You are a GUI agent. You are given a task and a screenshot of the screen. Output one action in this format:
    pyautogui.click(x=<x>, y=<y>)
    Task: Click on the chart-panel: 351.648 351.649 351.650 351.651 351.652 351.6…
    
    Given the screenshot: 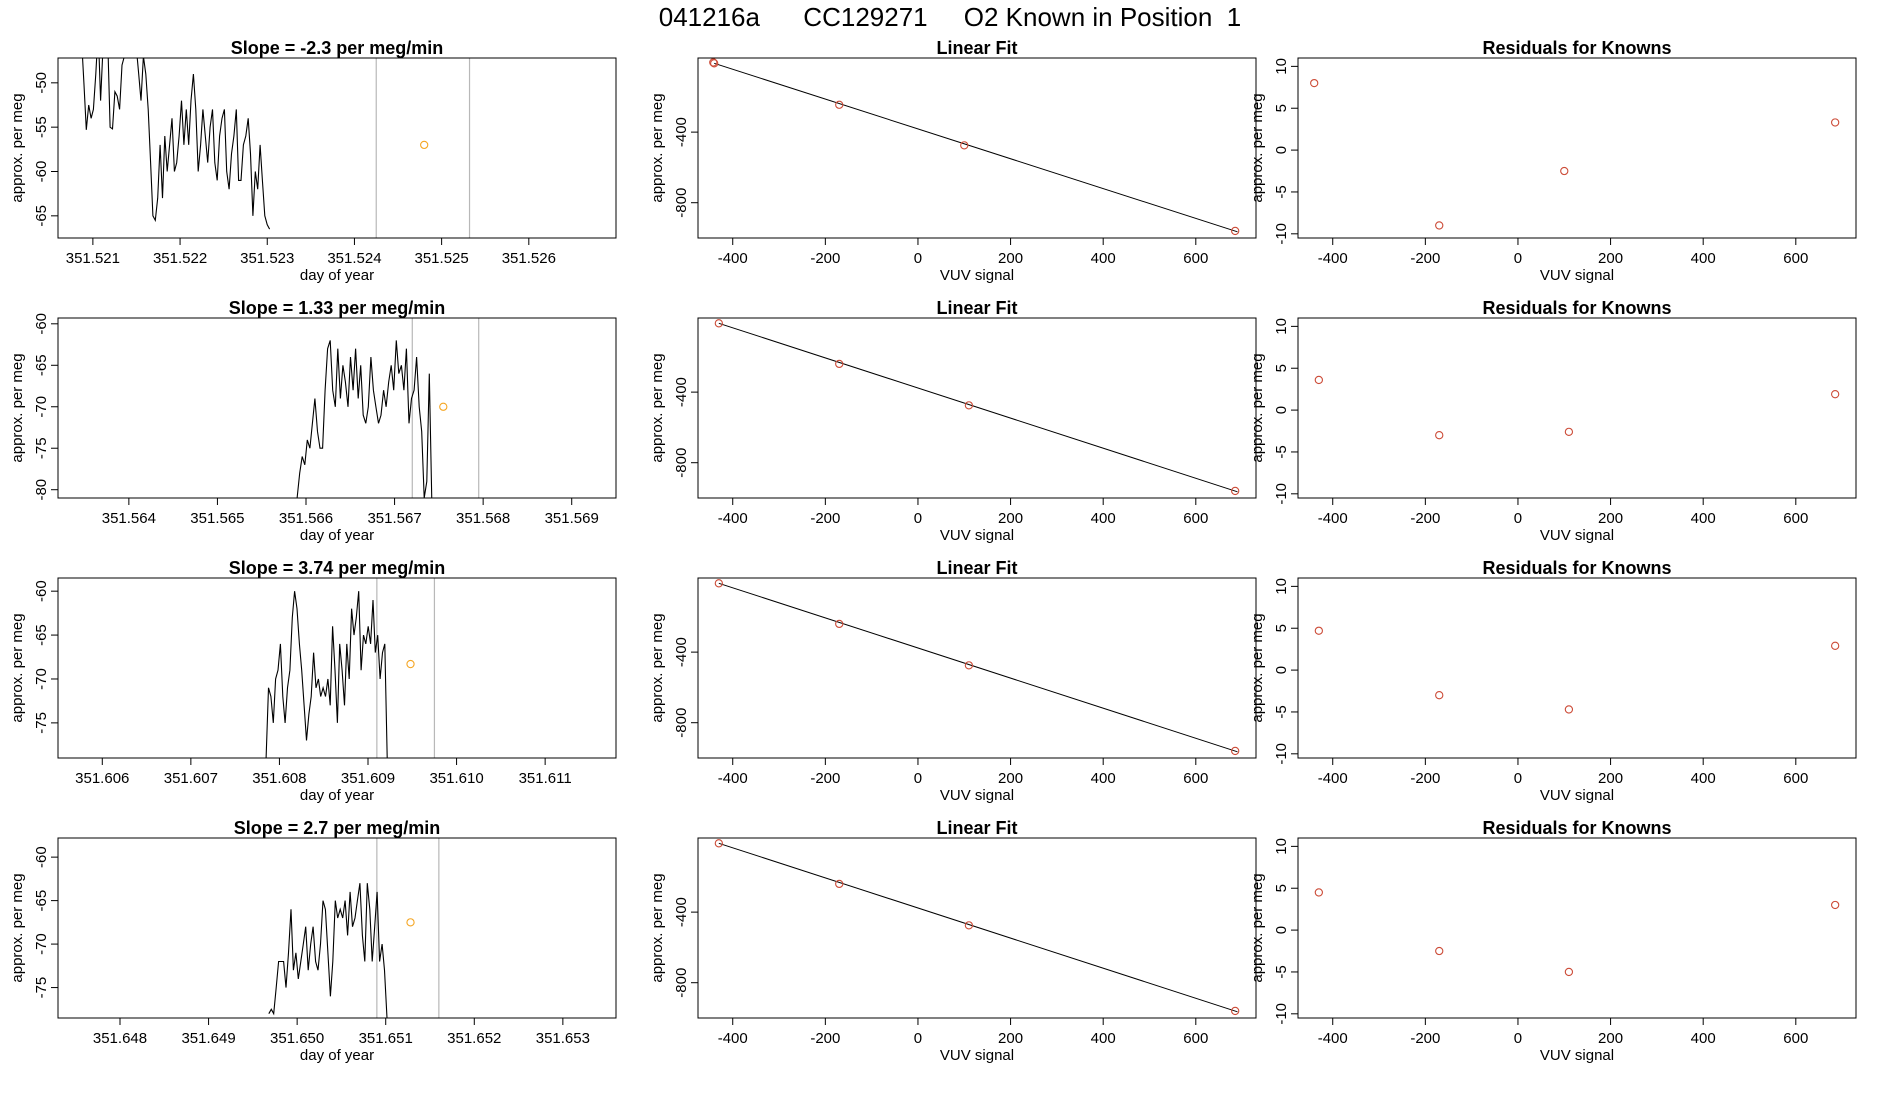 What is the action you would take?
    pyautogui.click(x=313, y=941)
    